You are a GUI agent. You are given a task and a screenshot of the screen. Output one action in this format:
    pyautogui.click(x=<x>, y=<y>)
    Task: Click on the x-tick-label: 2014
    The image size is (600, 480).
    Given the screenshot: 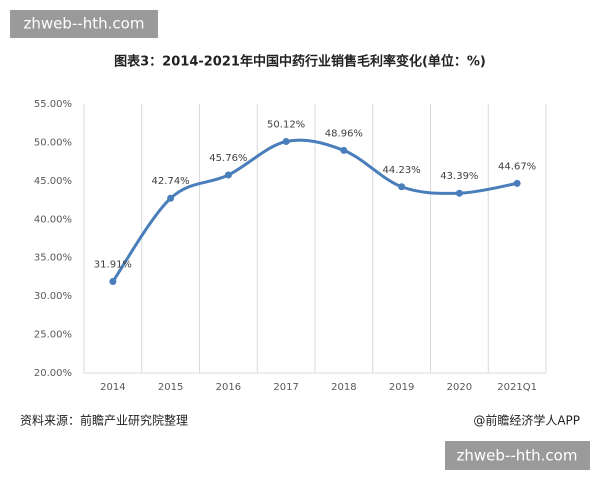 What is the action you would take?
    pyautogui.click(x=112, y=387)
    